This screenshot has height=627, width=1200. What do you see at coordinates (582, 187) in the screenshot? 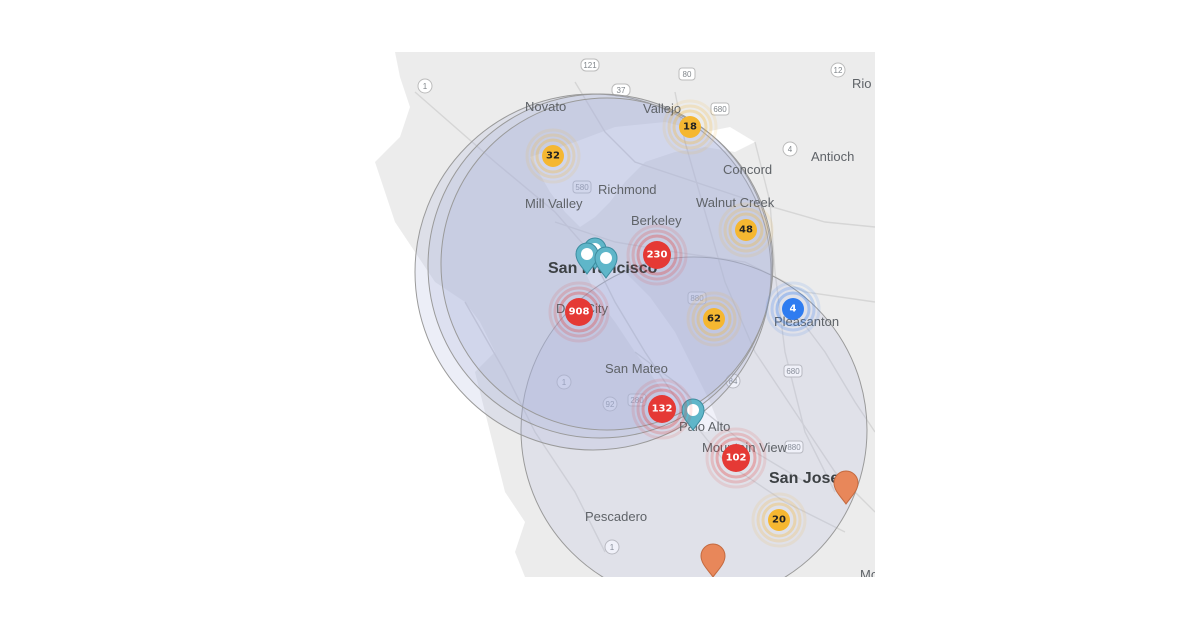
I see `svg-text: 580` at bounding box center [582, 187].